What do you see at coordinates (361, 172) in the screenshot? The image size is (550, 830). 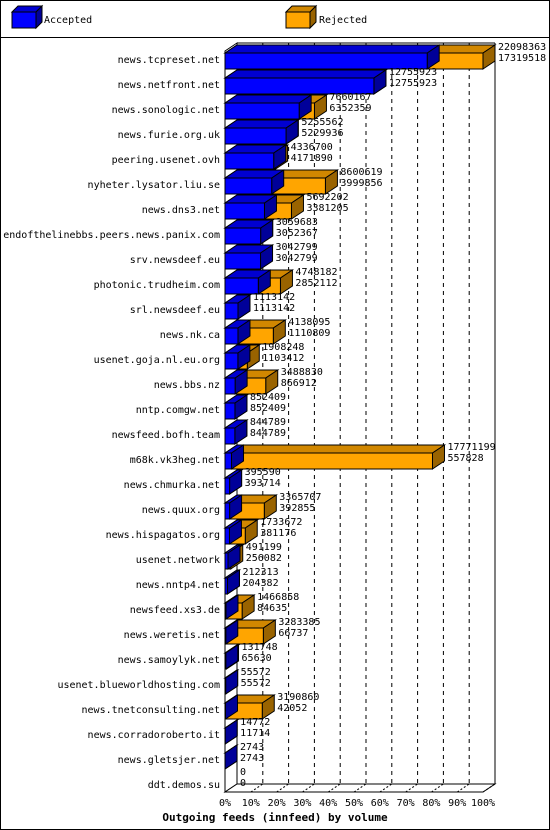 I see `value-label-total: 8600619` at bounding box center [361, 172].